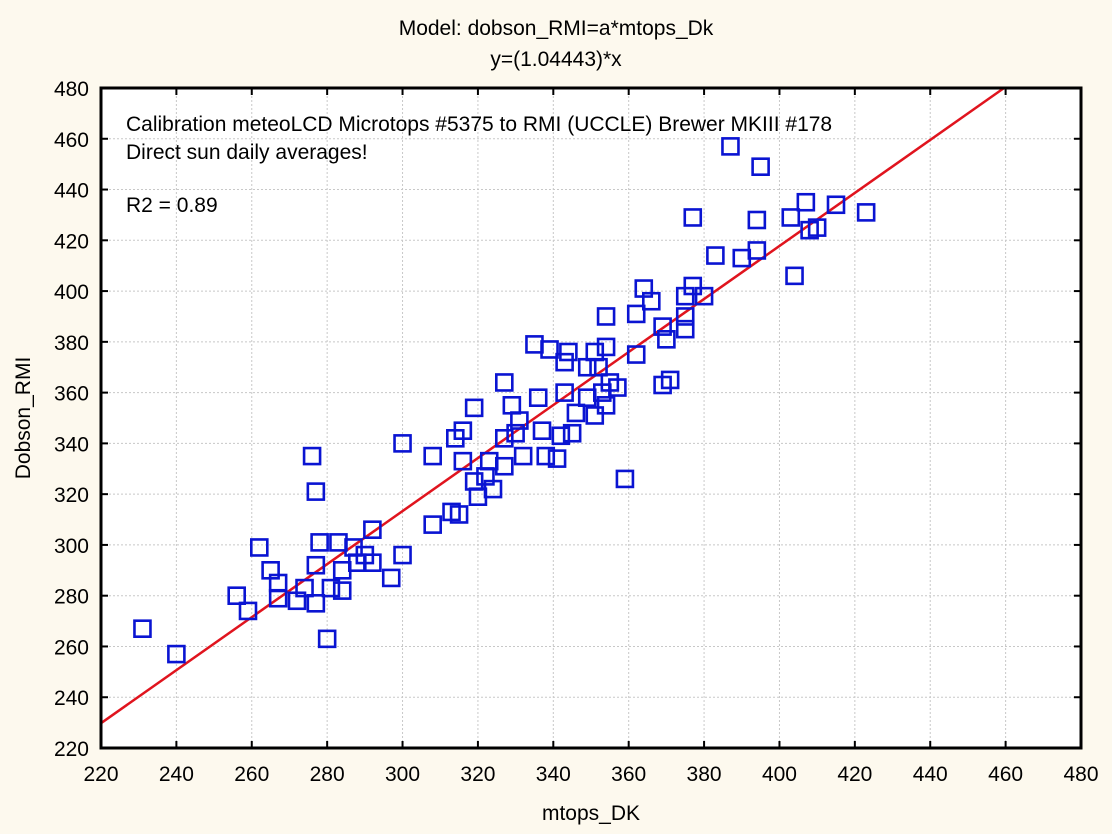 The width and height of the screenshot is (1112, 834). Describe the element at coordinates (247, 152) in the screenshot. I see `annotation-direct-sun: Direct sun daily averages!` at that location.